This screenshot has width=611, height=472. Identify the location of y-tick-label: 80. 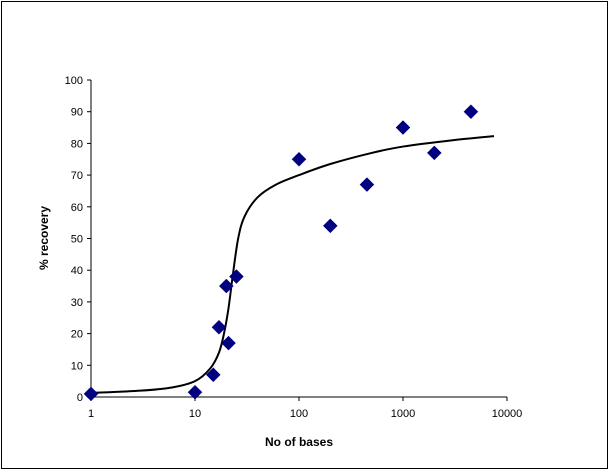
(77, 144).